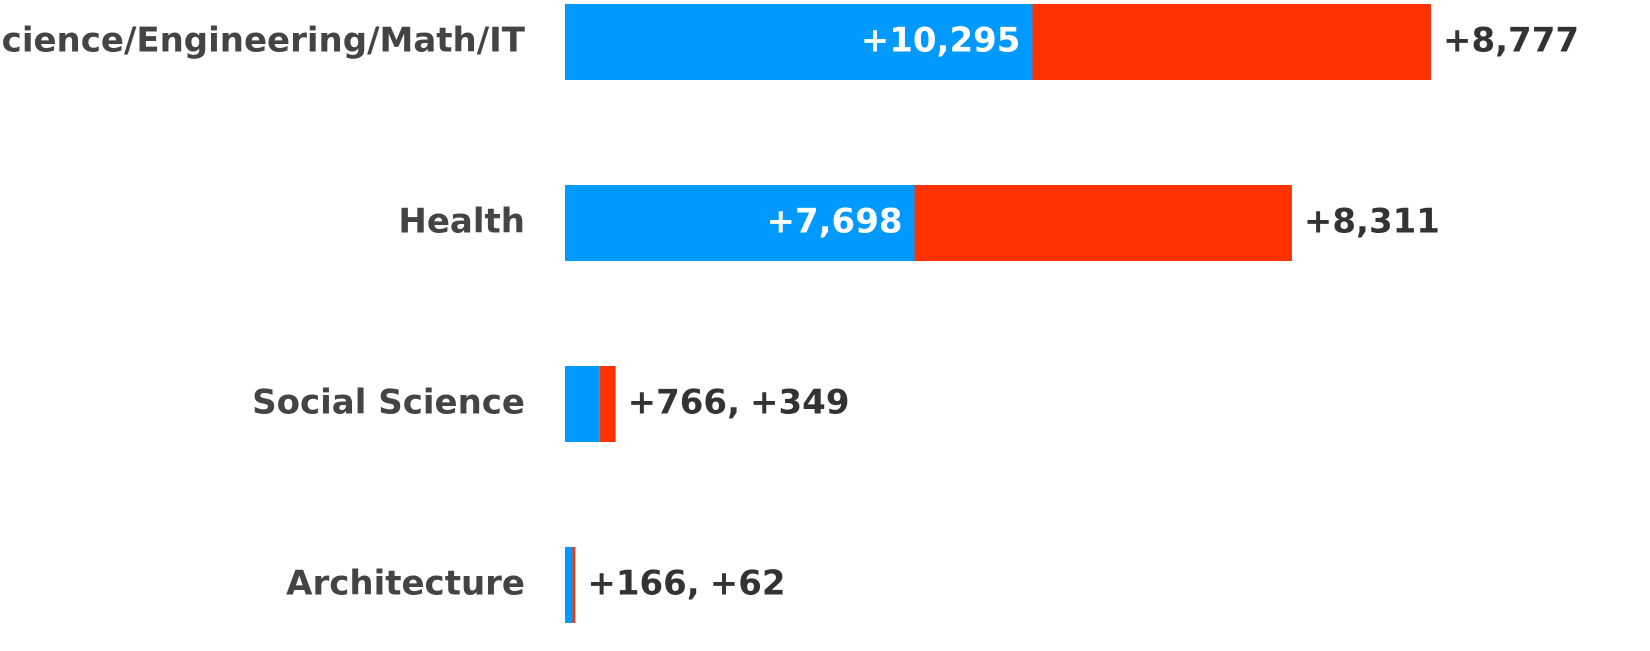 Image resolution: width=1650 pixels, height=651 pixels. I want to click on value-label: +10,295, so click(941, 41).